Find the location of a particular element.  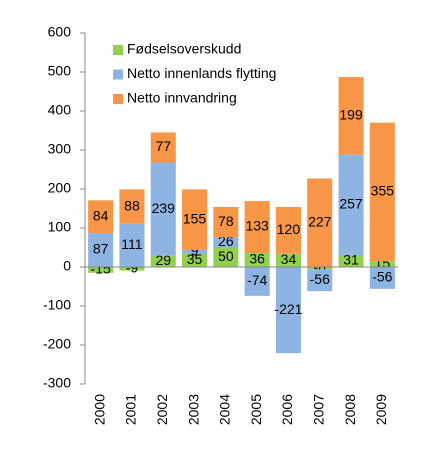

y-tick-label: 300 is located at coordinates (60, 149).